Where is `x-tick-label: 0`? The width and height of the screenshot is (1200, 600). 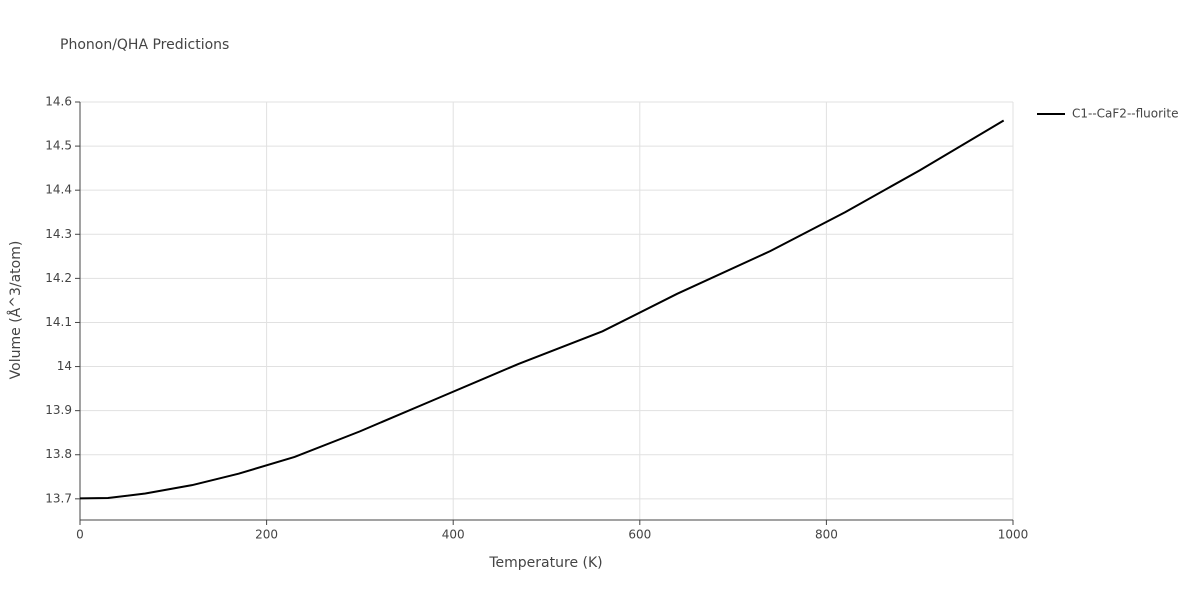 x-tick-label: 0 is located at coordinates (80, 535).